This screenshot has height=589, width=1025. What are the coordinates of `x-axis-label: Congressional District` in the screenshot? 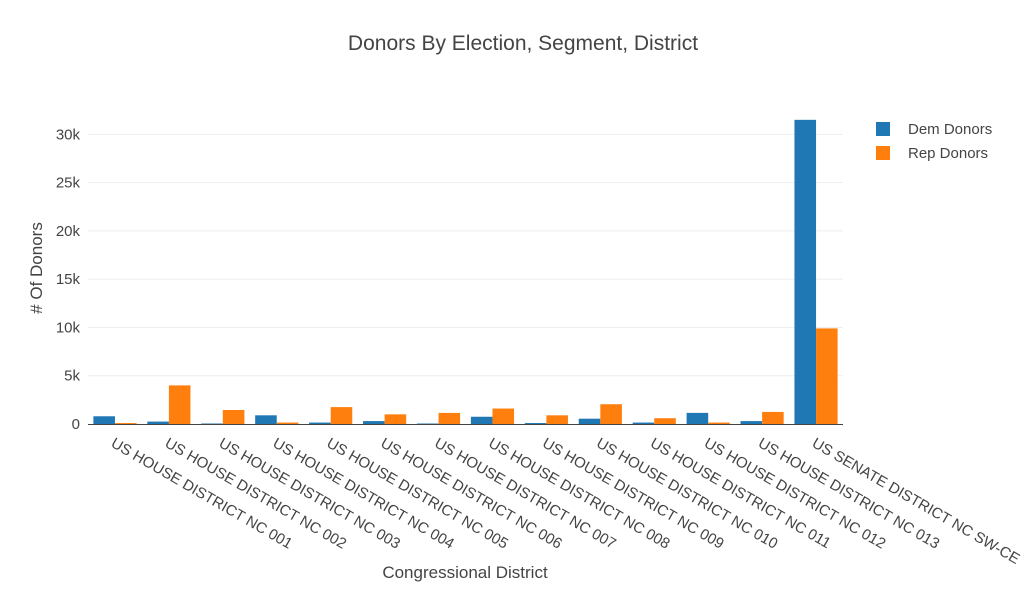 It's located at (465, 572).